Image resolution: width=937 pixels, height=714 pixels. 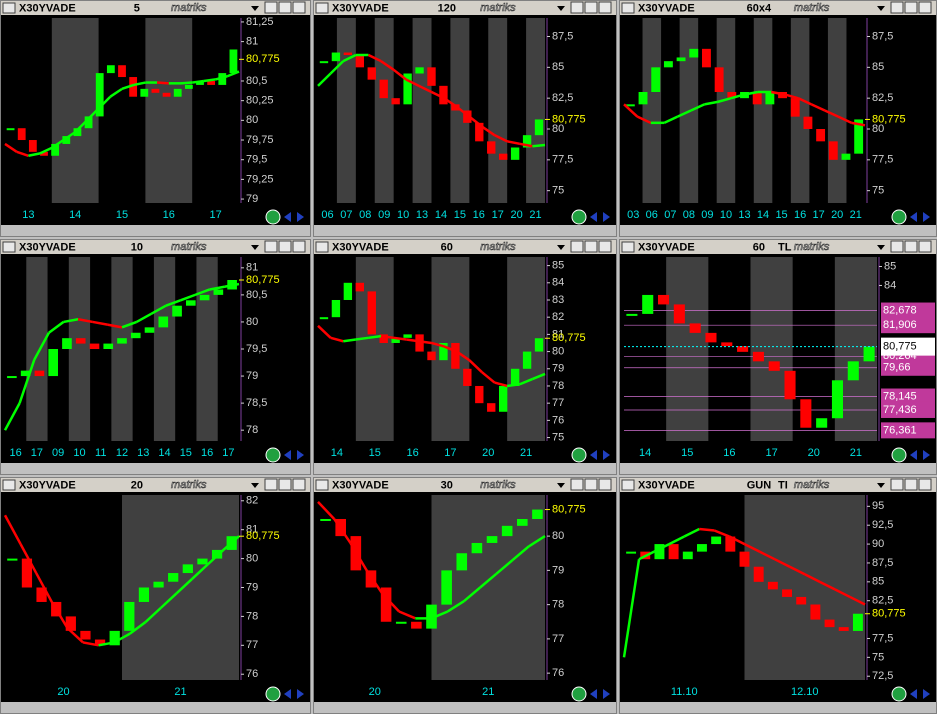 I want to click on x-label: 16, so click(x=16, y=453).